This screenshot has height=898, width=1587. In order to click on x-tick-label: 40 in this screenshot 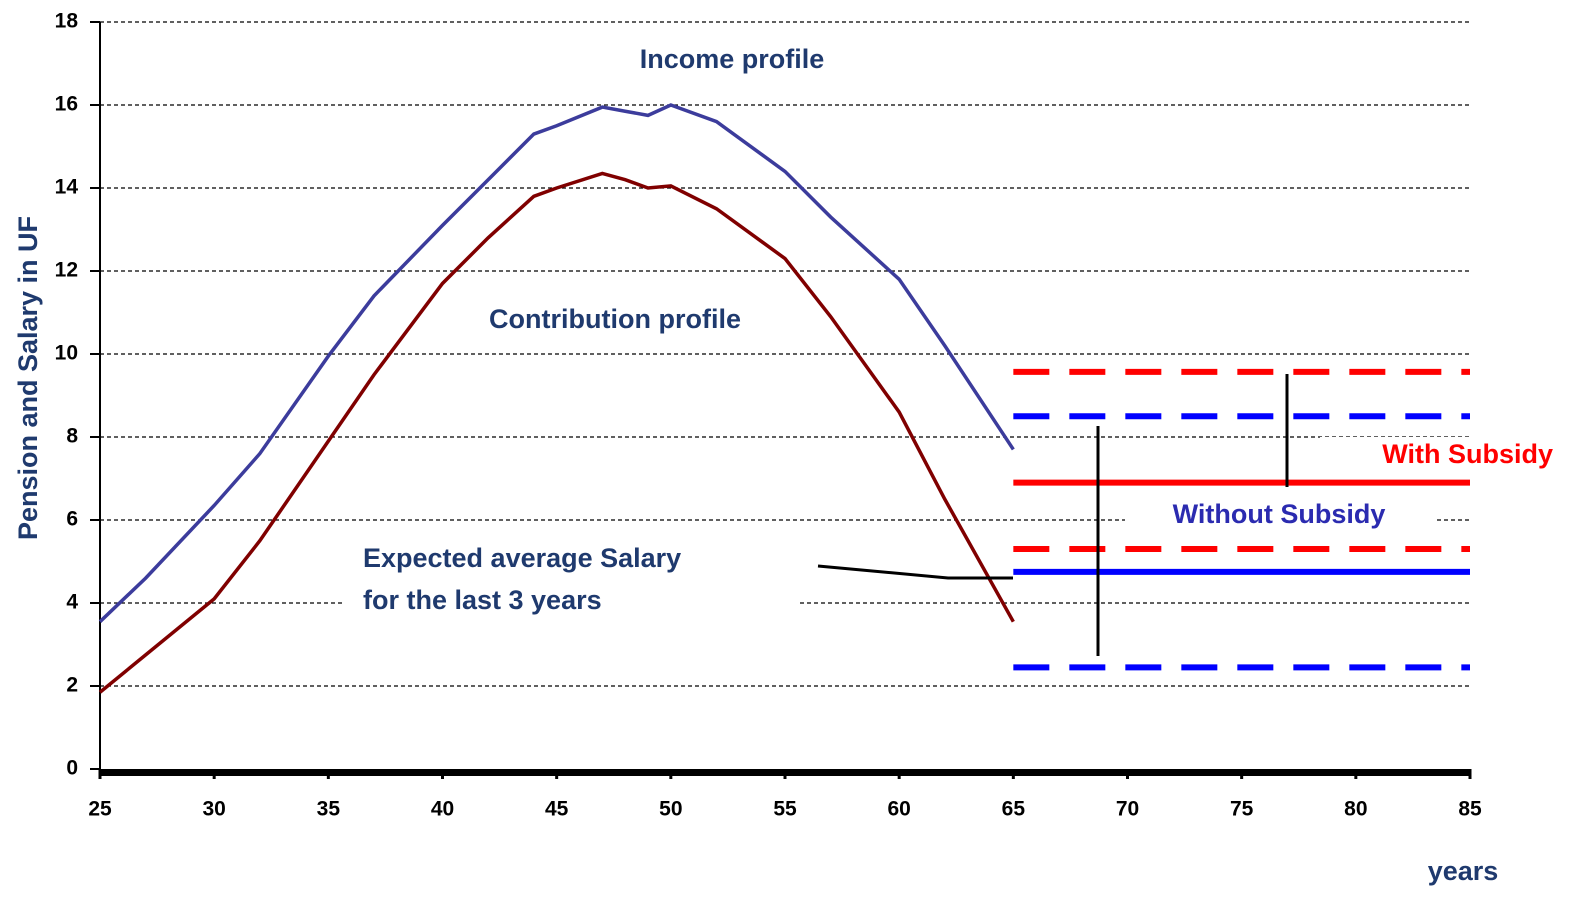, I will do `click(442, 809)`.